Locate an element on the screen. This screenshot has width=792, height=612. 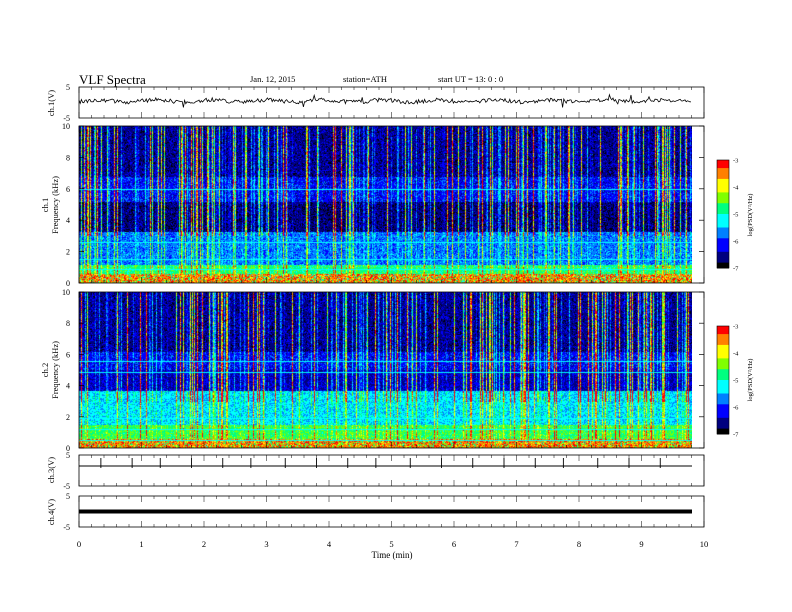
ch1-colorbar-label: log(PSD(V²/Hz) is located at coordinates (750, 215).